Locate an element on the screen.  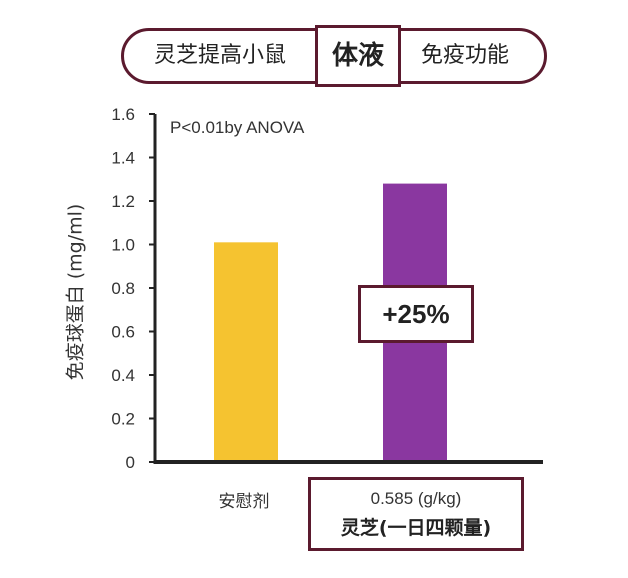
category-label-dose: 0.585 (g/kg) is located at coordinates (416, 498).